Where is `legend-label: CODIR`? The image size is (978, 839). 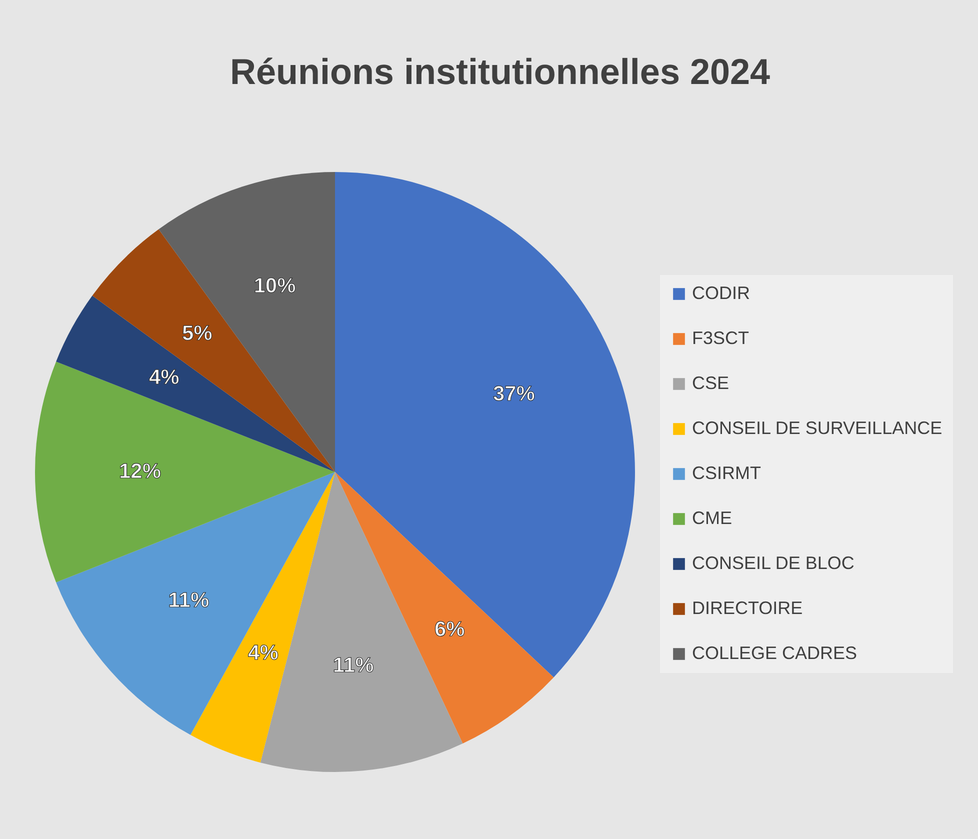 legend-label: CODIR is located at coordinates (721, 293).